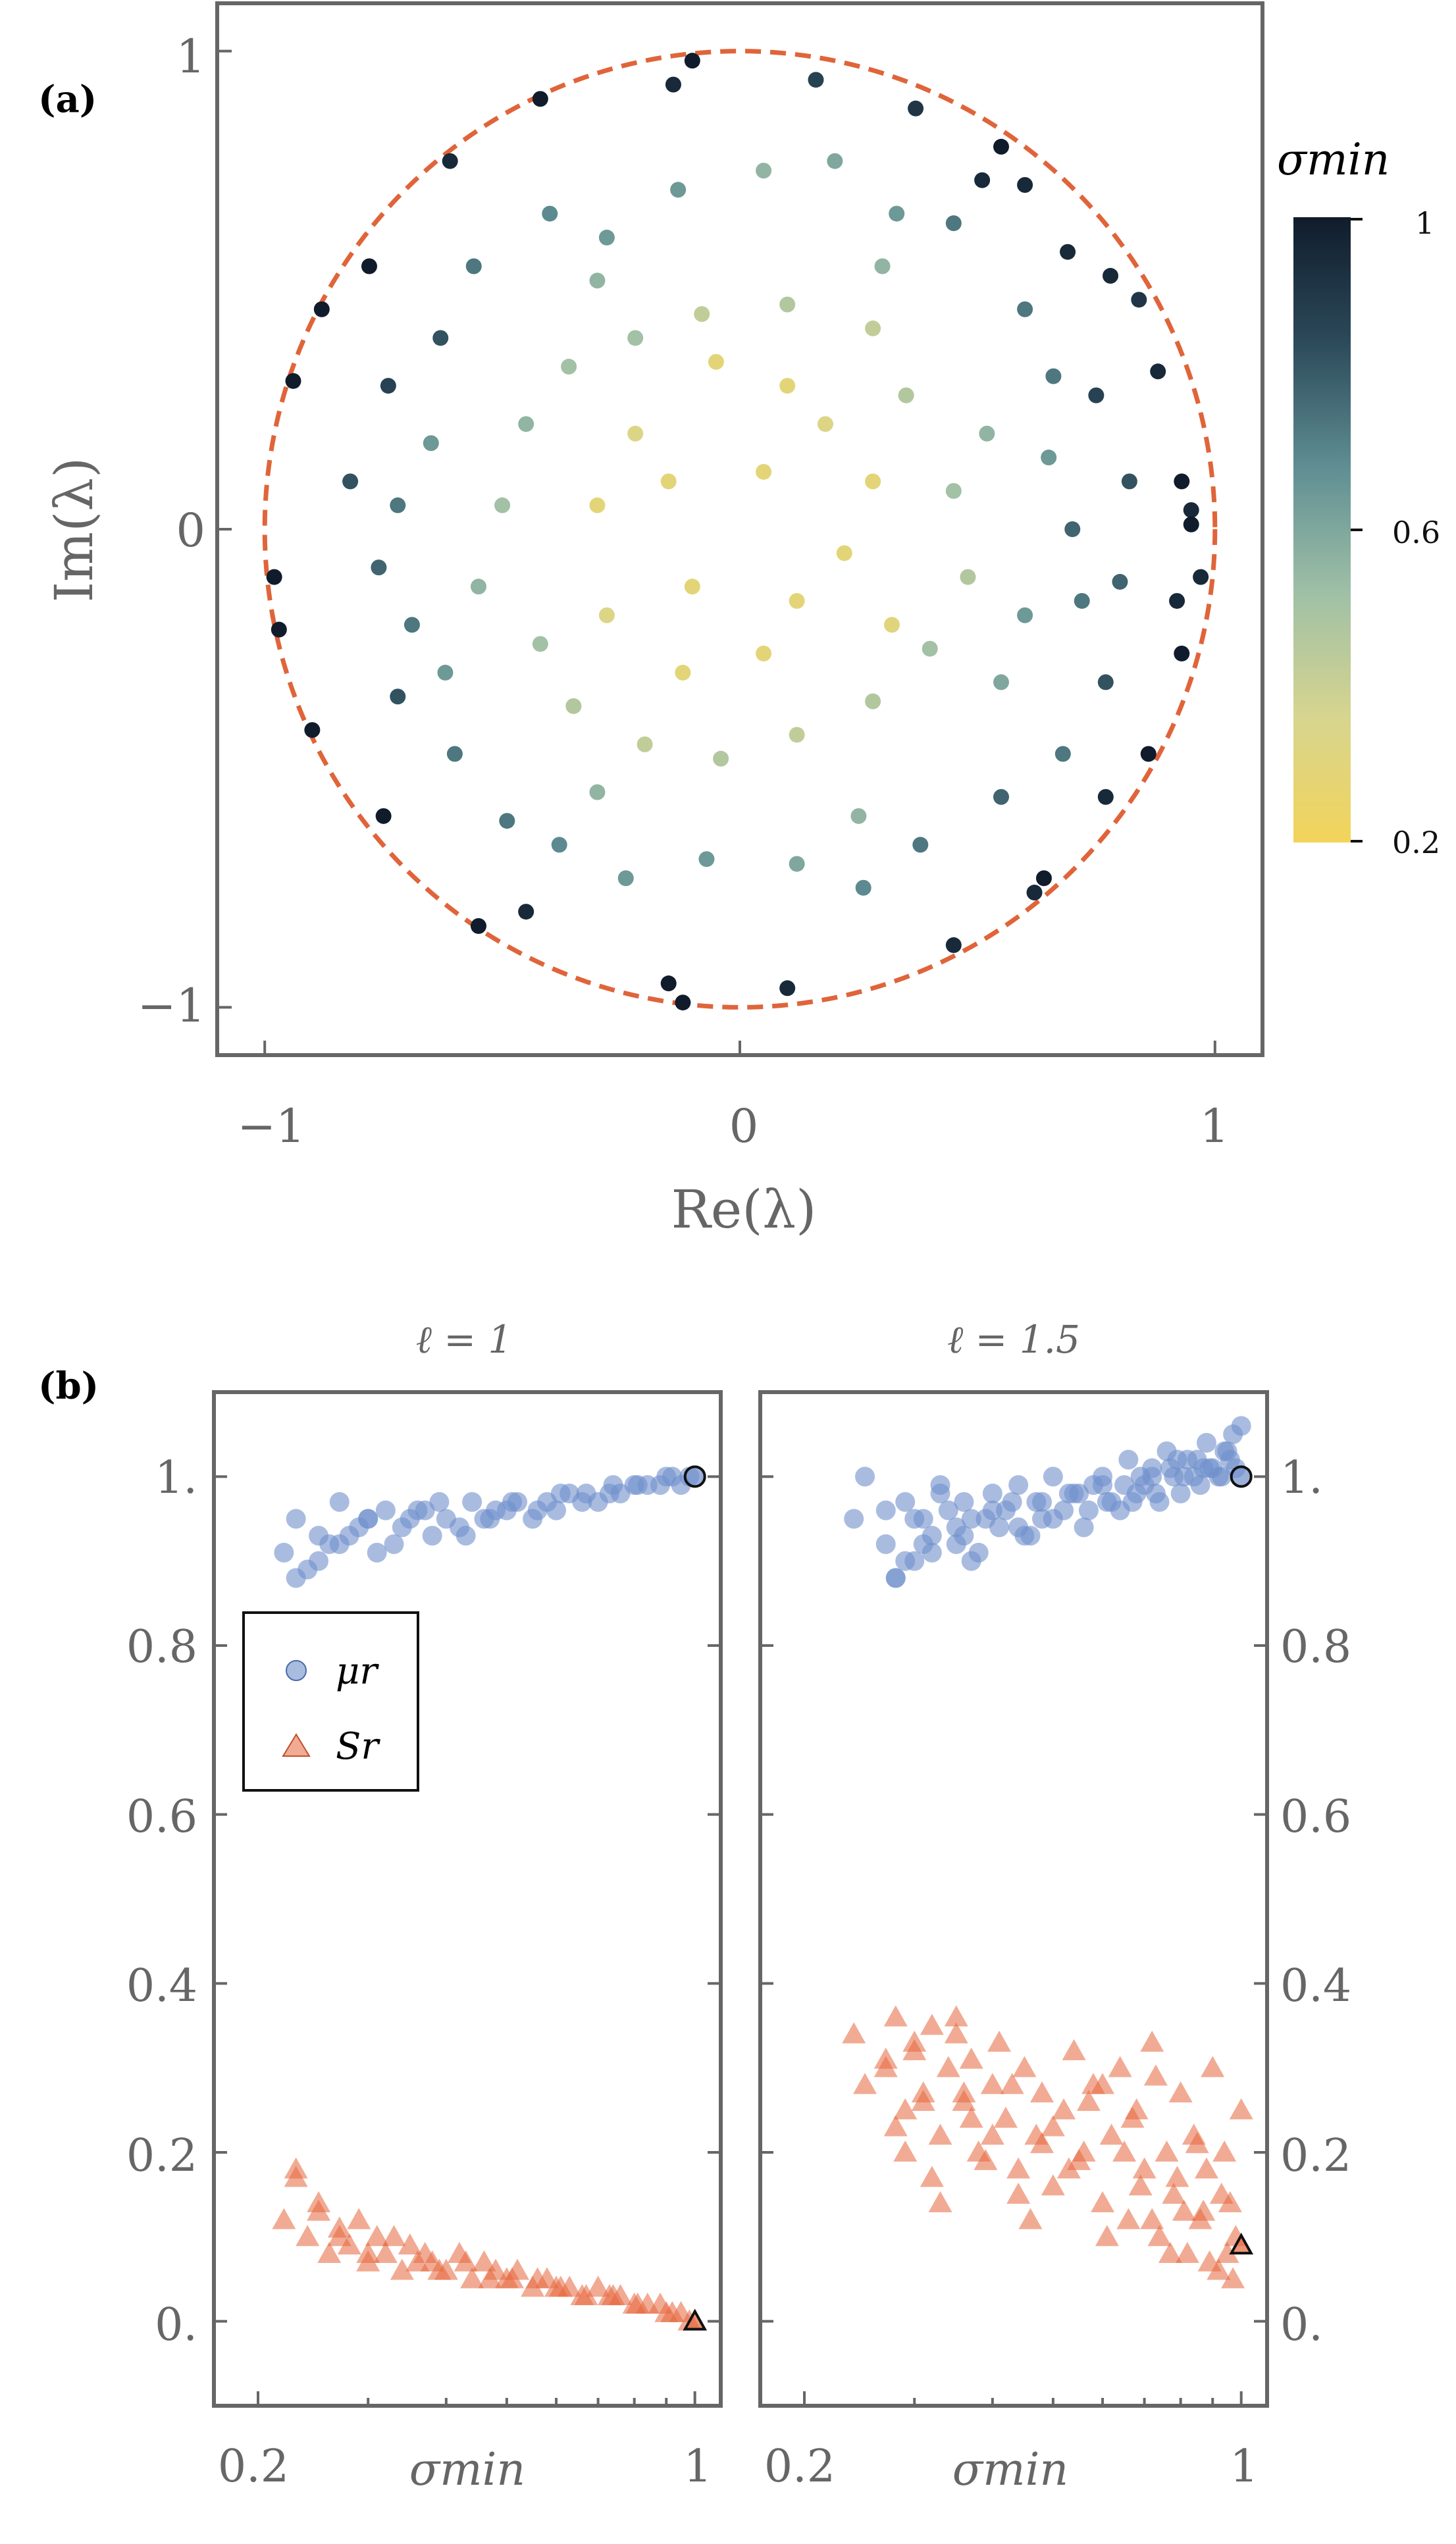 The width and height of the screenshot is (1456, 2544). Describe the element at coordinates (190, 531) in the screenshot. I see `y-tick-label: 0` at that location.